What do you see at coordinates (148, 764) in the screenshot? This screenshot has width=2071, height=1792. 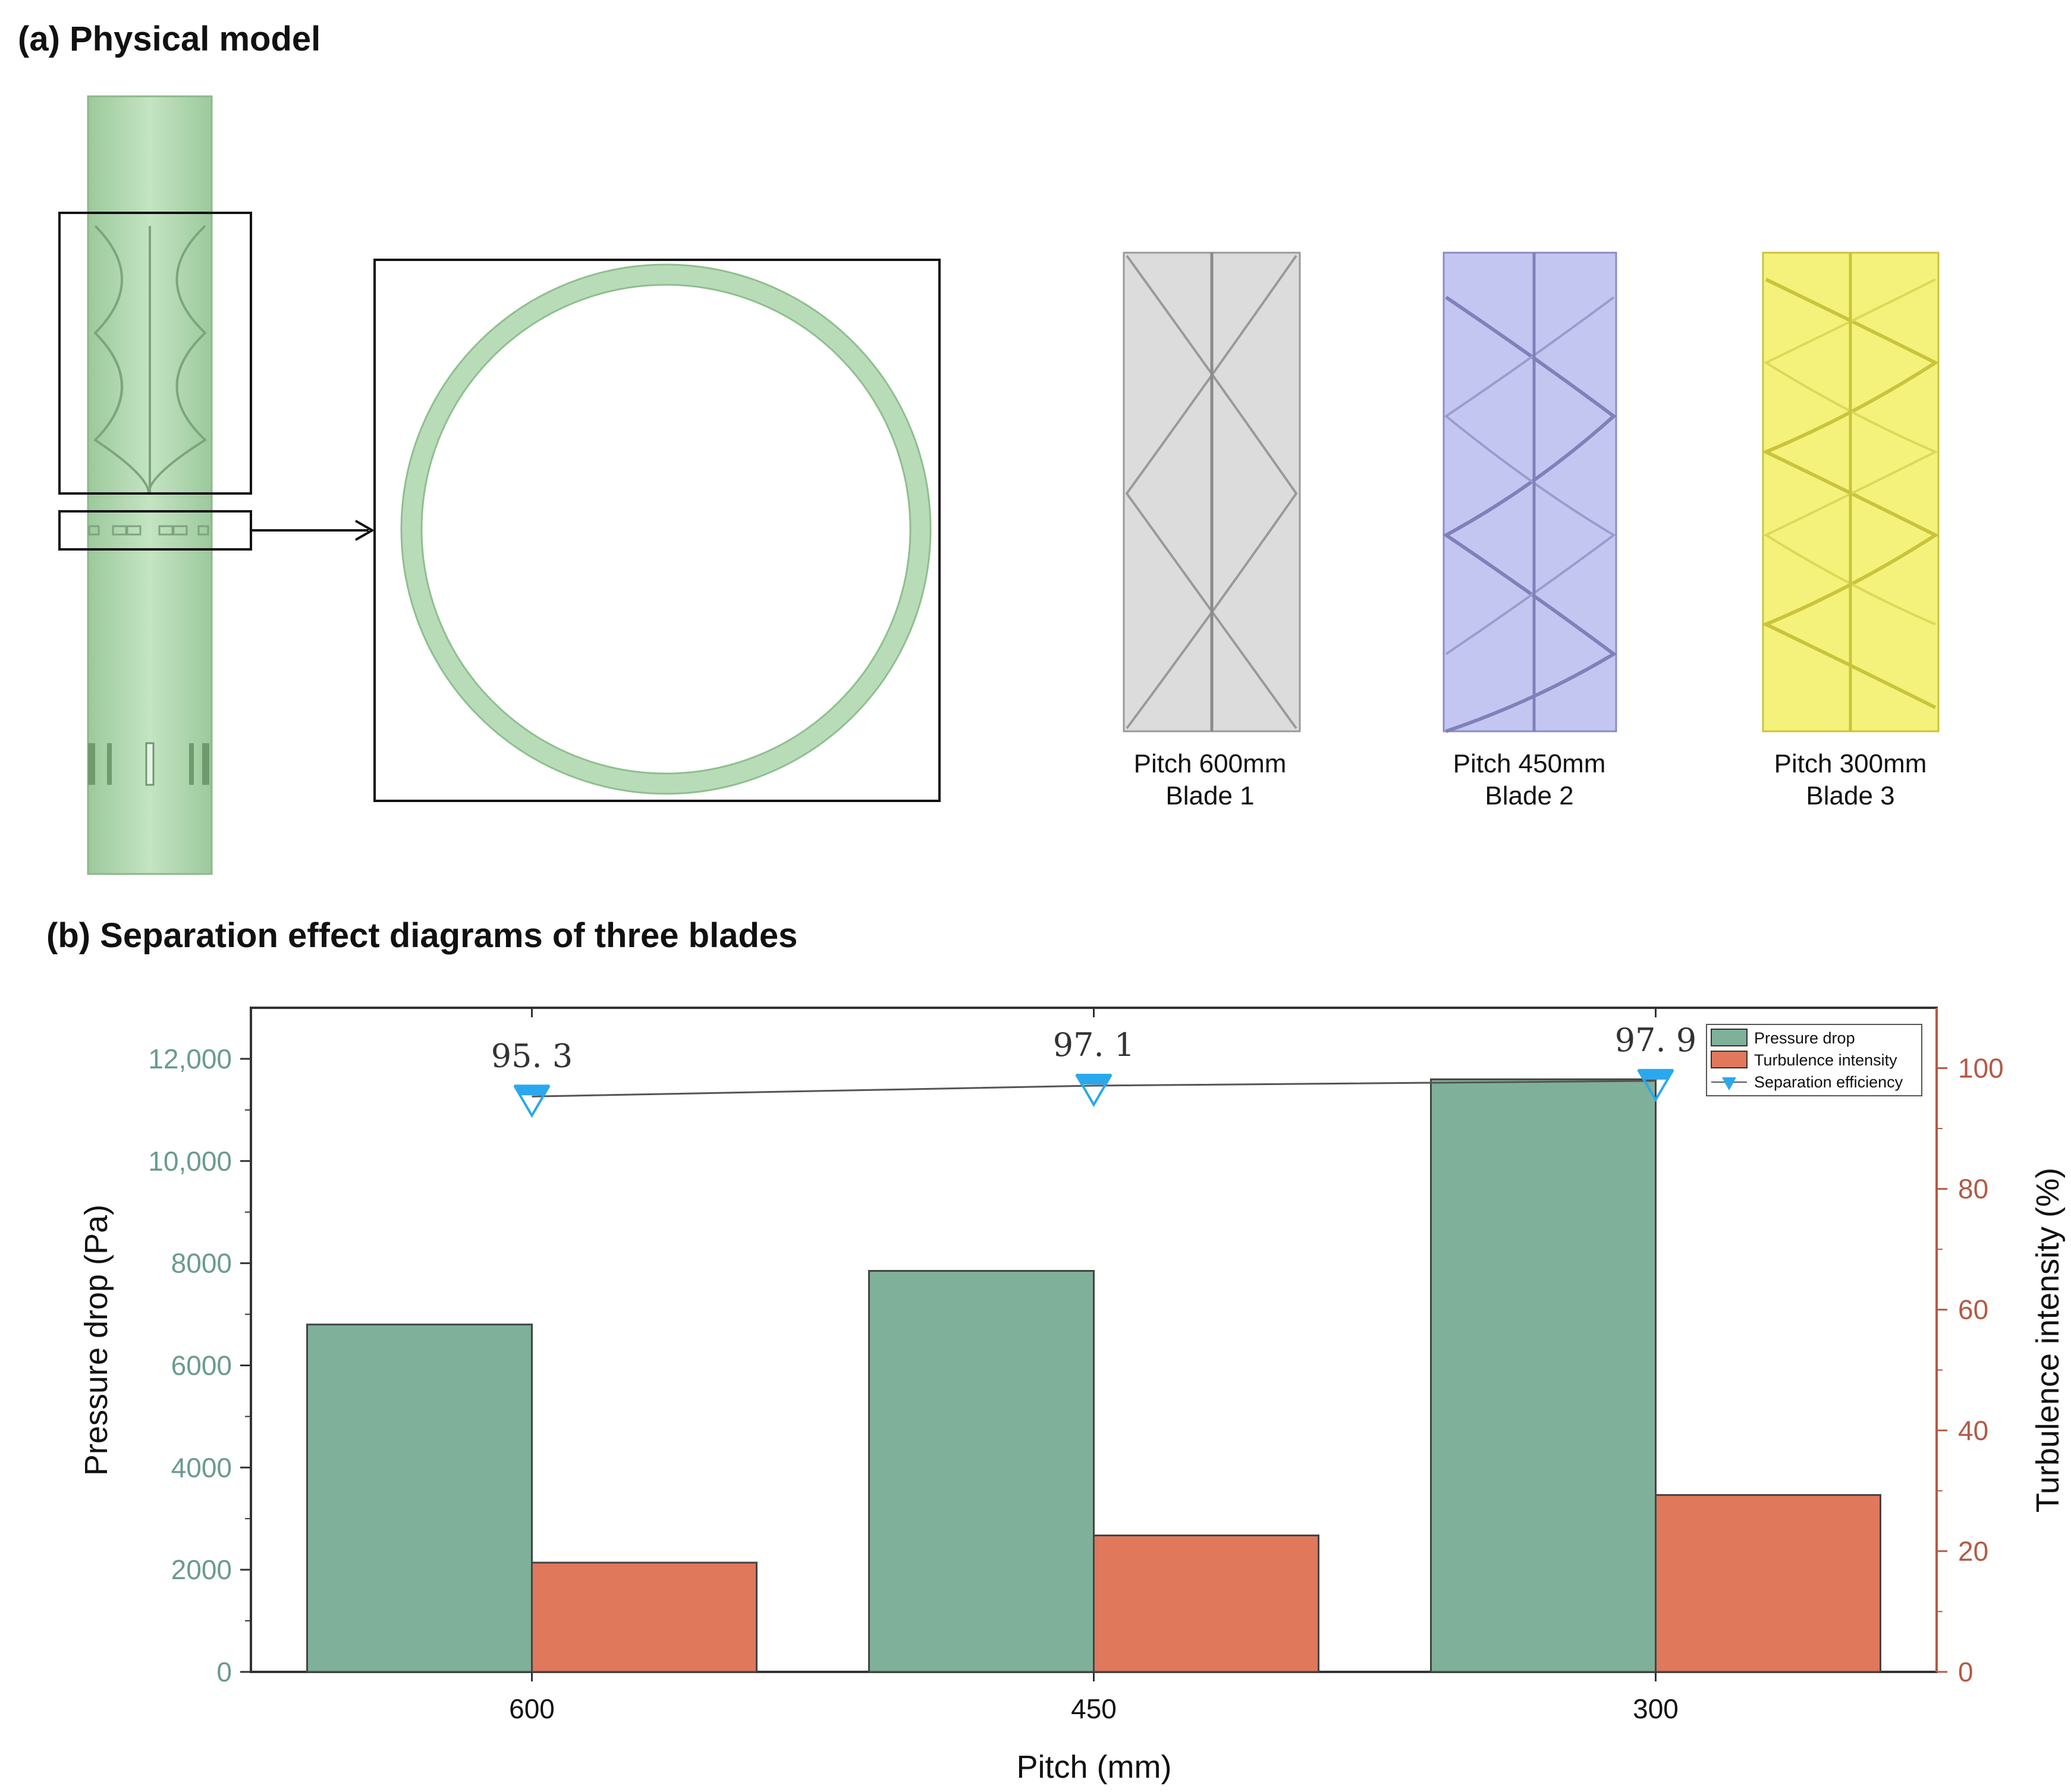 I see `pipe-slots` at bounding box center [148, 764].